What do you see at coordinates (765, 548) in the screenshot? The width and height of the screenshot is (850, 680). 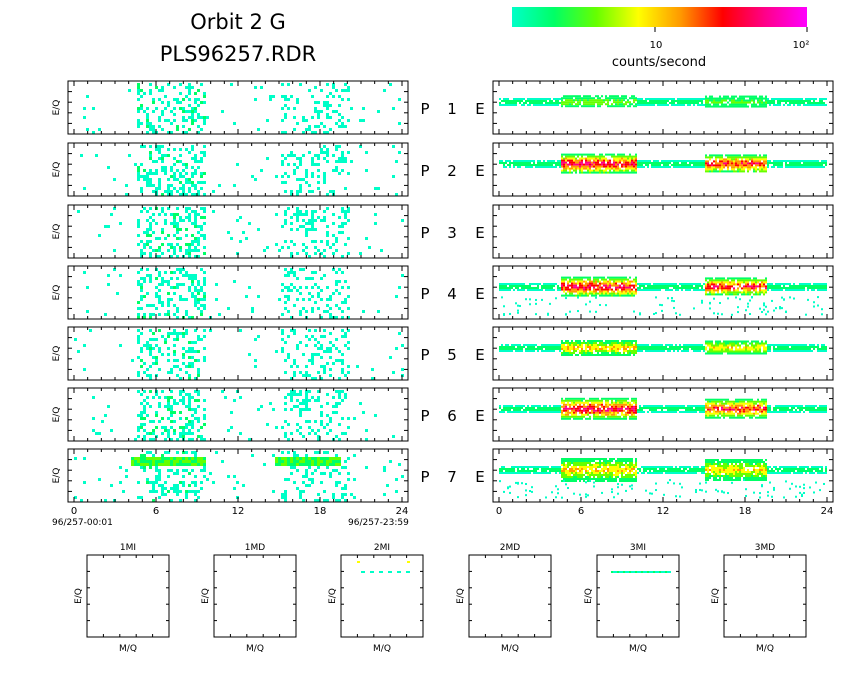 I see `small-panel-title: 3MD` at bounding box center [765, 548].